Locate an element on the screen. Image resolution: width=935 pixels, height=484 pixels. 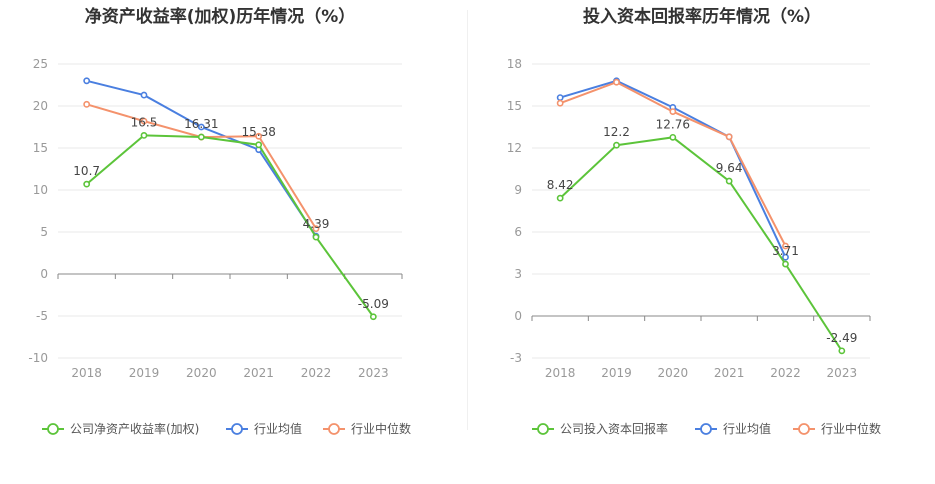
y-tick-label: 6 is located at coordinates (518, 232).